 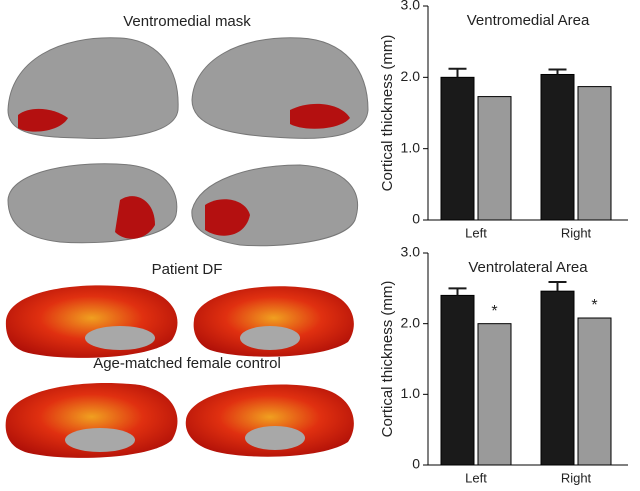 I want to click on chart-title: Ventromedial Area, so click(x=528, y=20).